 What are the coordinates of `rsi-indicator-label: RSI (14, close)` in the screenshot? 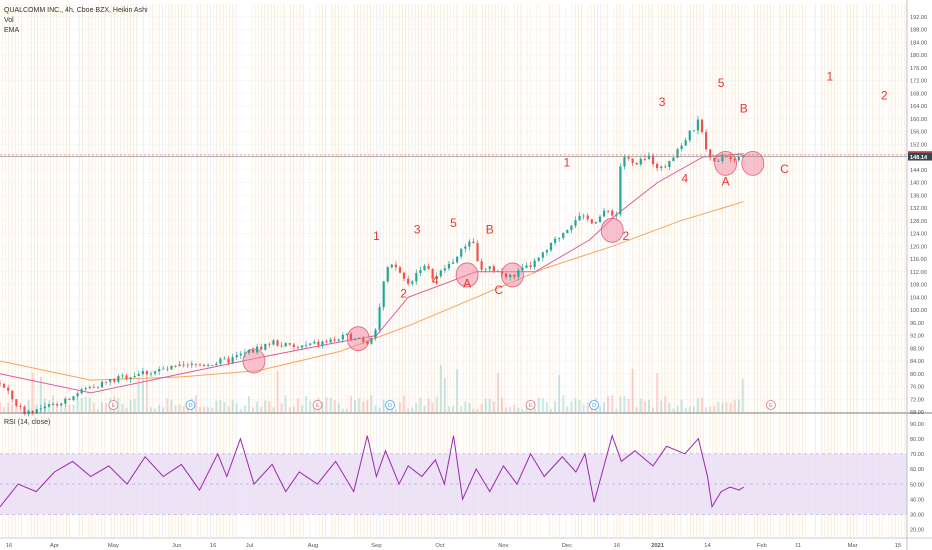 It's located at (27, 422).